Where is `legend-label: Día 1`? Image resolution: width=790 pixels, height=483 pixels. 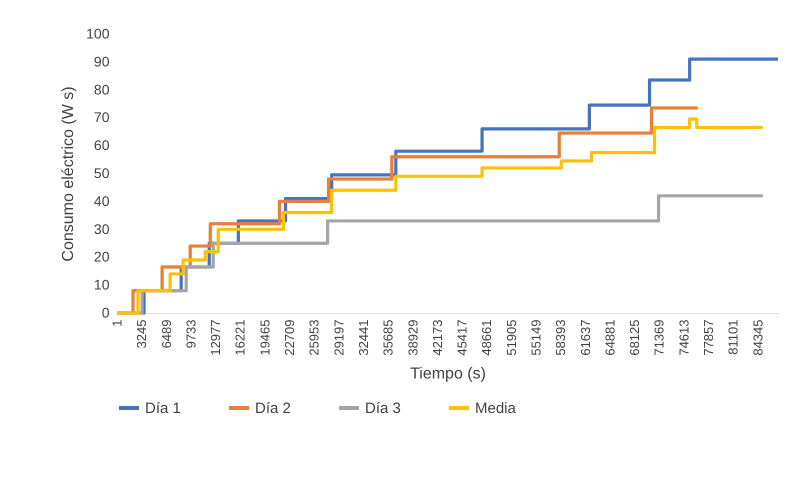 legend-label: Día 1 is located at coordinates (163, 408).